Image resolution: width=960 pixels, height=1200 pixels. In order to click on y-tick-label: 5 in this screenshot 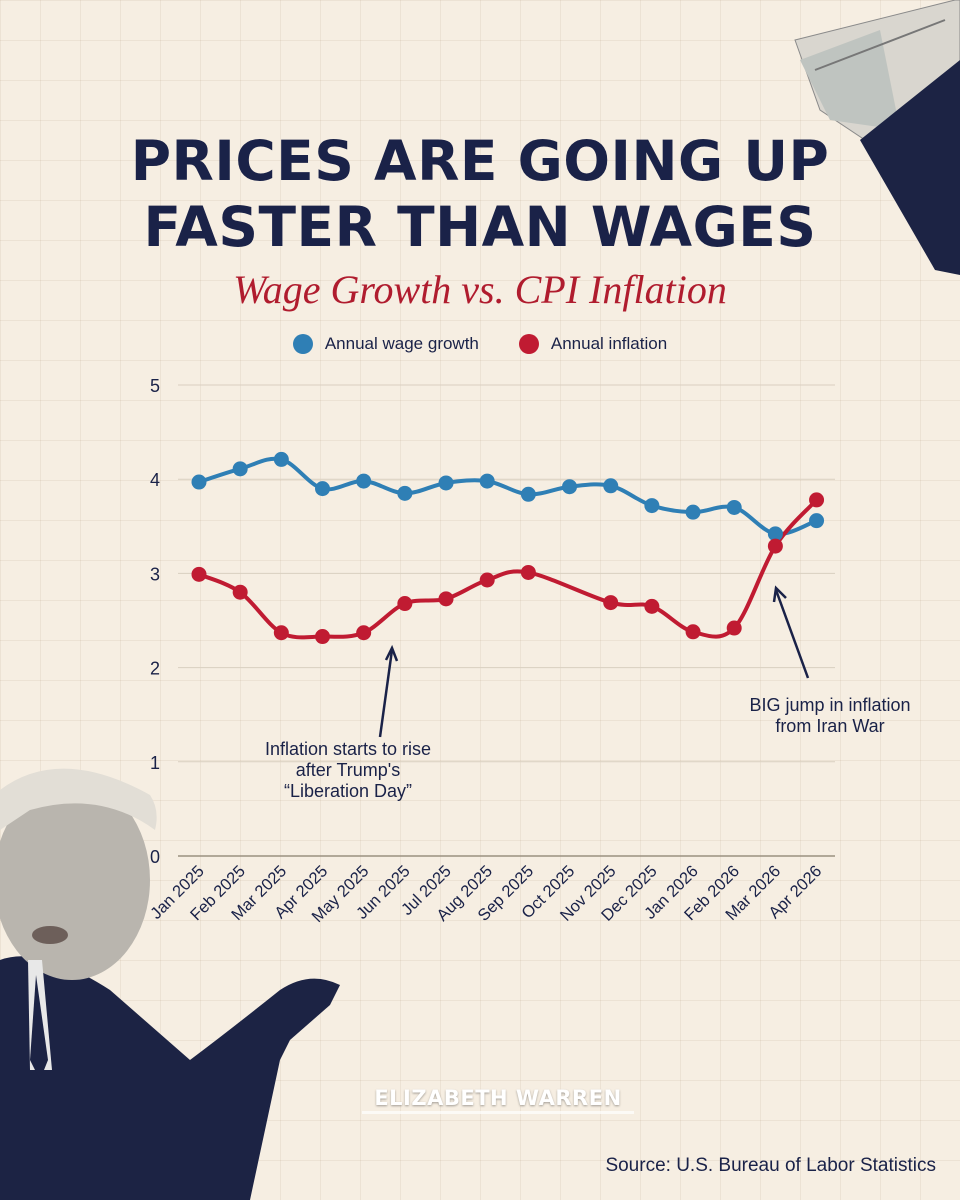, I will do `click(155, 386)`.